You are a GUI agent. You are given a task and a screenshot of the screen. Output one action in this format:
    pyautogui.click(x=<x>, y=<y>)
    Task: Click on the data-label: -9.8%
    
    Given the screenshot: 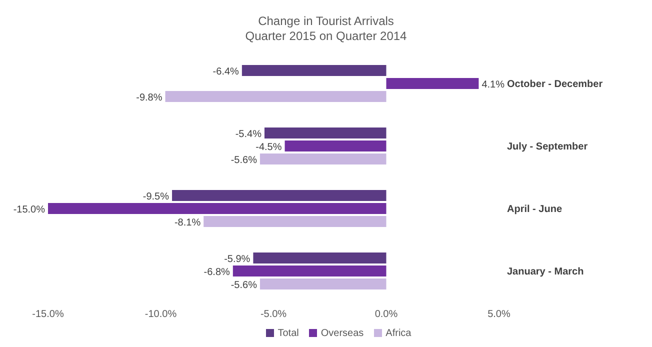 What is the action you would take?
    pyautogui.click(x=149, y=98)
    